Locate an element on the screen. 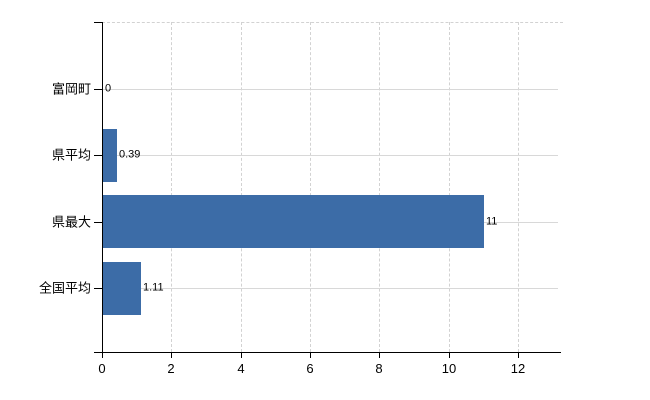  category-label: 県平均 is located at coordinates (71, 155).